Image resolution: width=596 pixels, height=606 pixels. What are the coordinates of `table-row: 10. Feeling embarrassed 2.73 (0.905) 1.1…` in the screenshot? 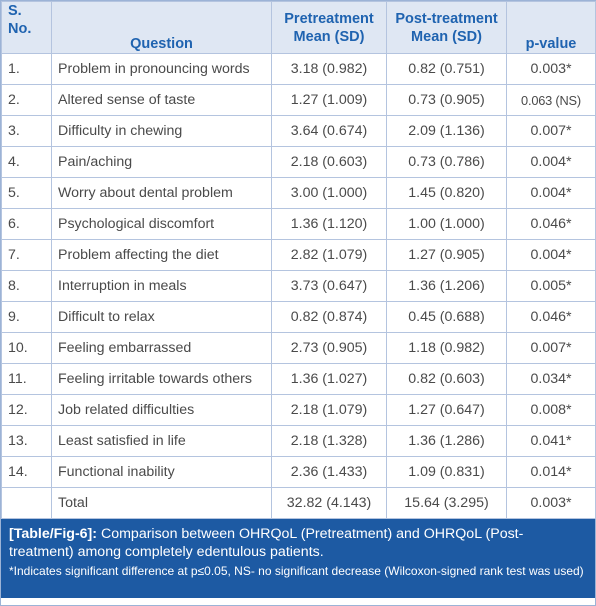 It's located at (298, 348).